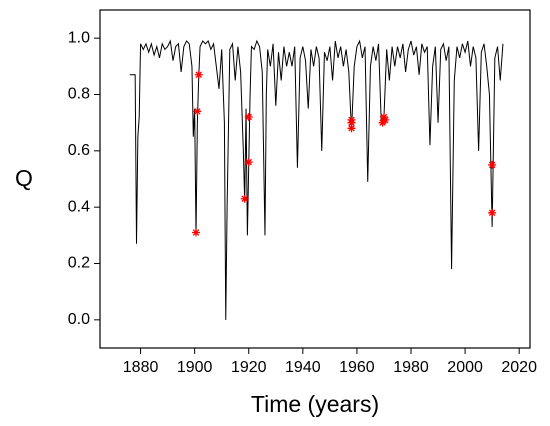 The width and height of the screenshot is (550, 426). Describe the element at coordinates (79, 94) in the screenshot. I see `y-tick-label: 0.8` at that location.